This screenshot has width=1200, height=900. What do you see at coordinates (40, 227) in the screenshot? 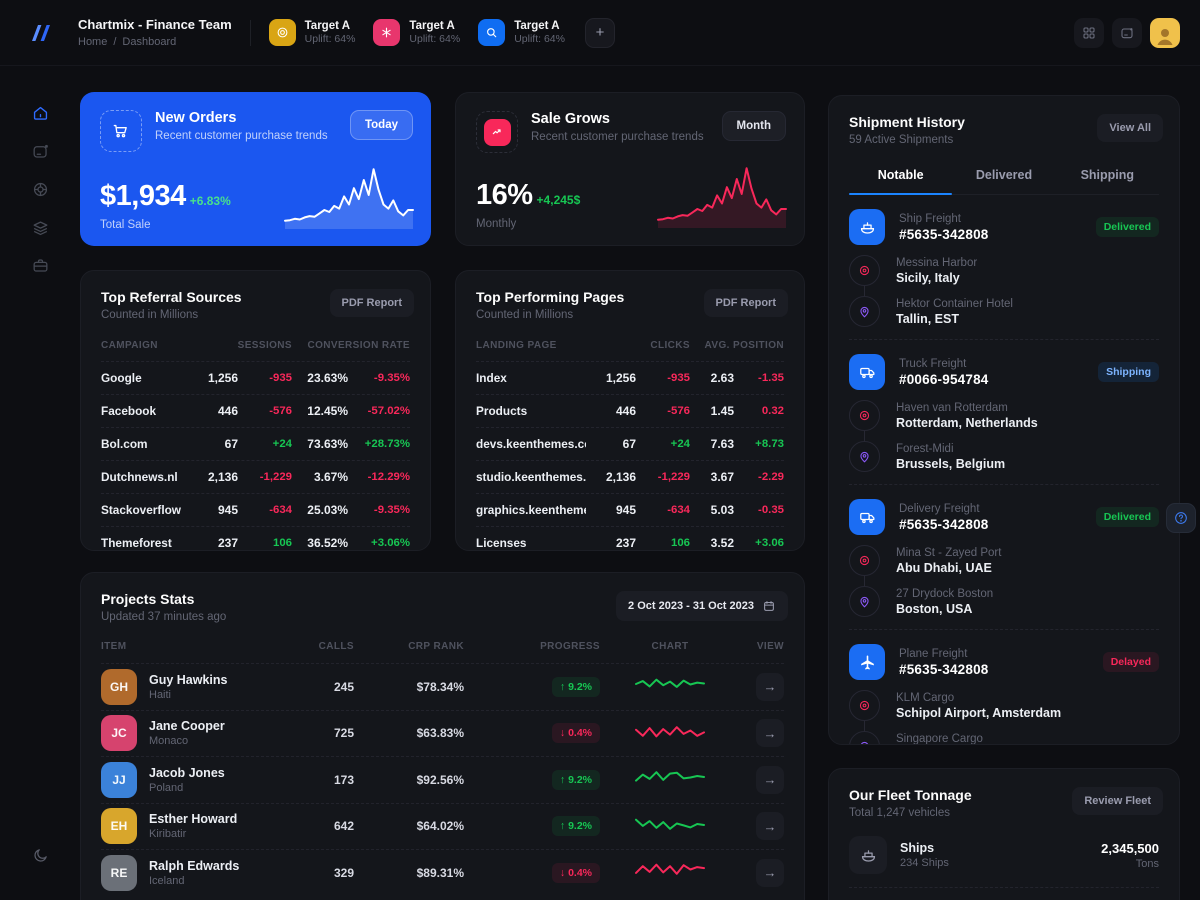
I see `sidebar-item-layers` at bounding box center [40, 227].